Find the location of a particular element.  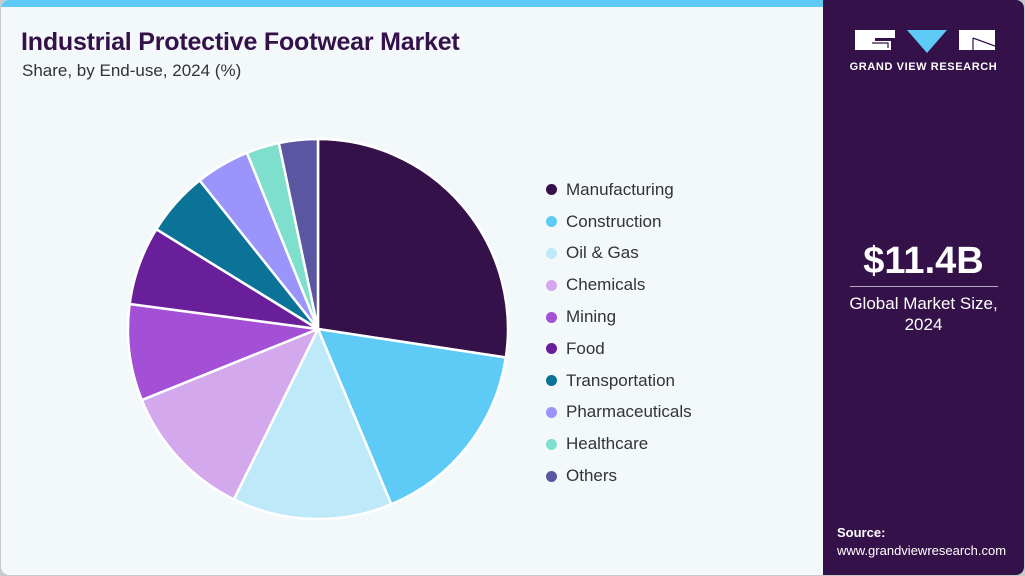

legend-label: Others is located at coordinates (592, 476).